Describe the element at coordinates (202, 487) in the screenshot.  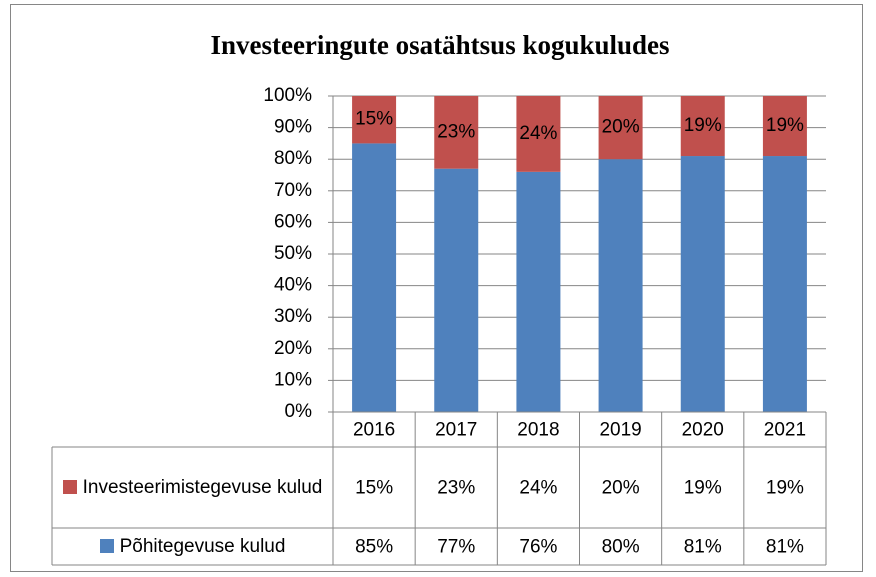
I see `legend-label: Investeerimistegevuse kulud` at that location.